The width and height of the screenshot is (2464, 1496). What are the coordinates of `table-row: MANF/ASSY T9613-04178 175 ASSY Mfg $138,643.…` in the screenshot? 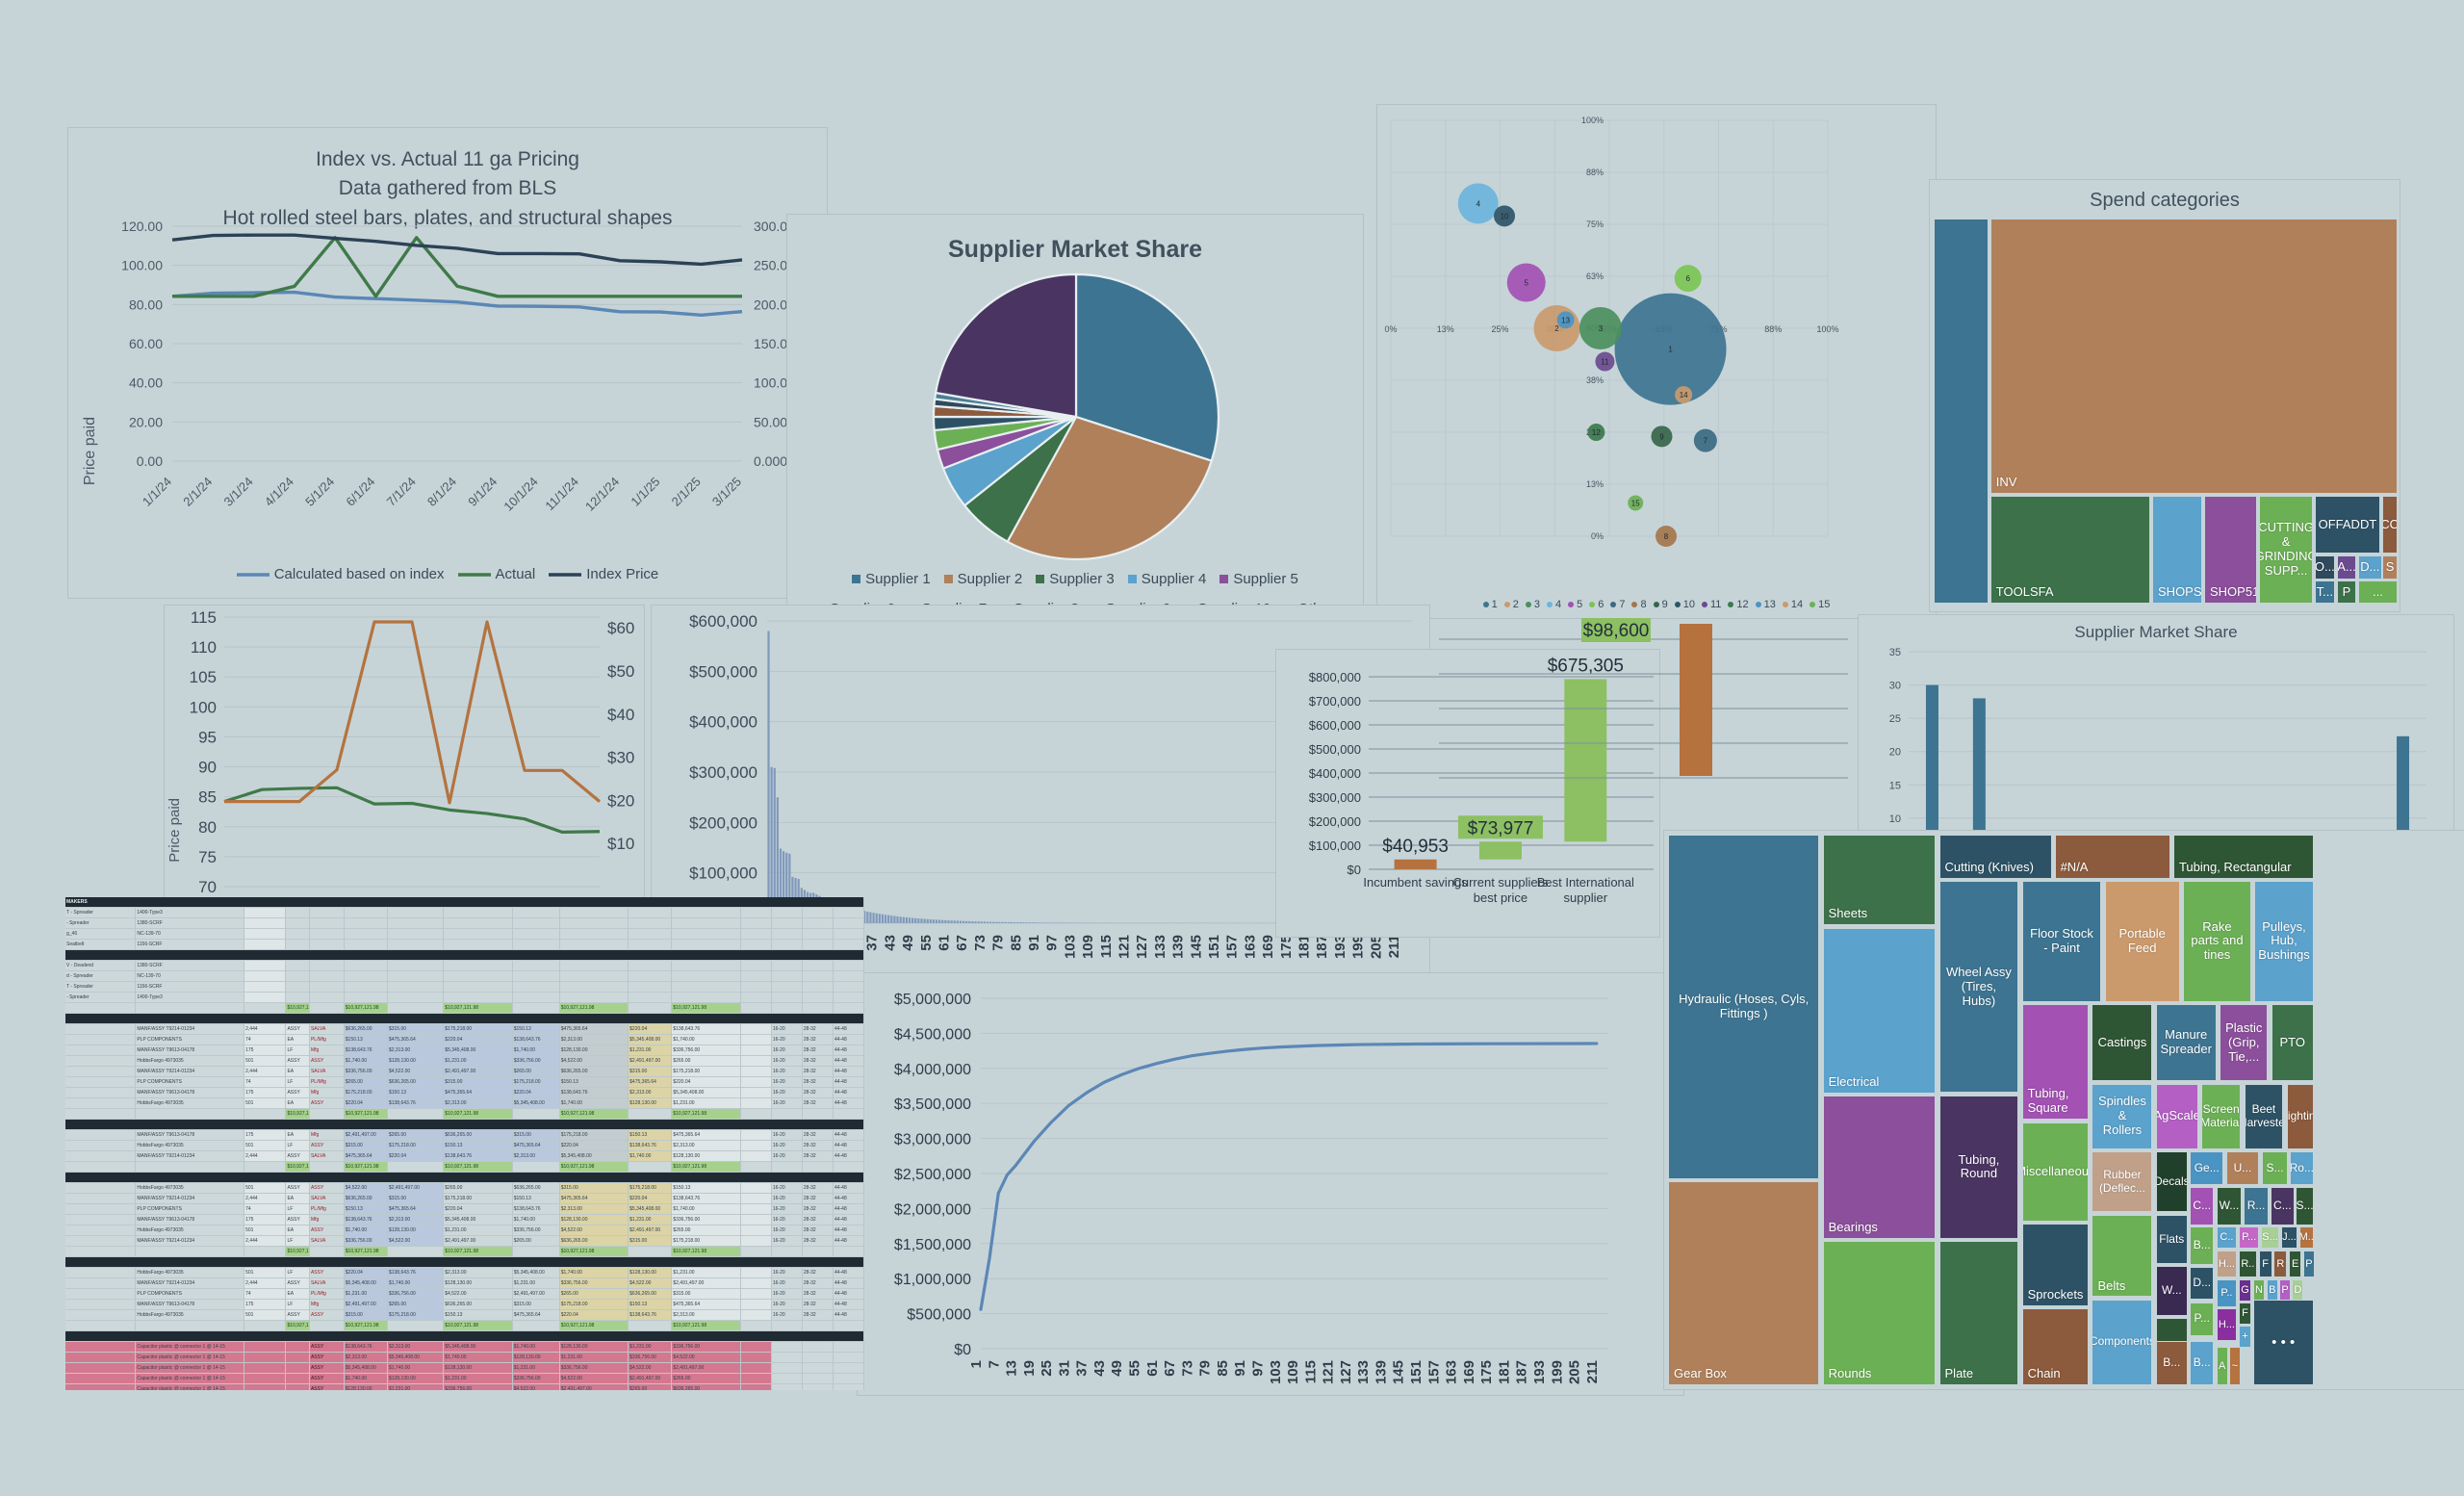 It's located at (464, 1220).